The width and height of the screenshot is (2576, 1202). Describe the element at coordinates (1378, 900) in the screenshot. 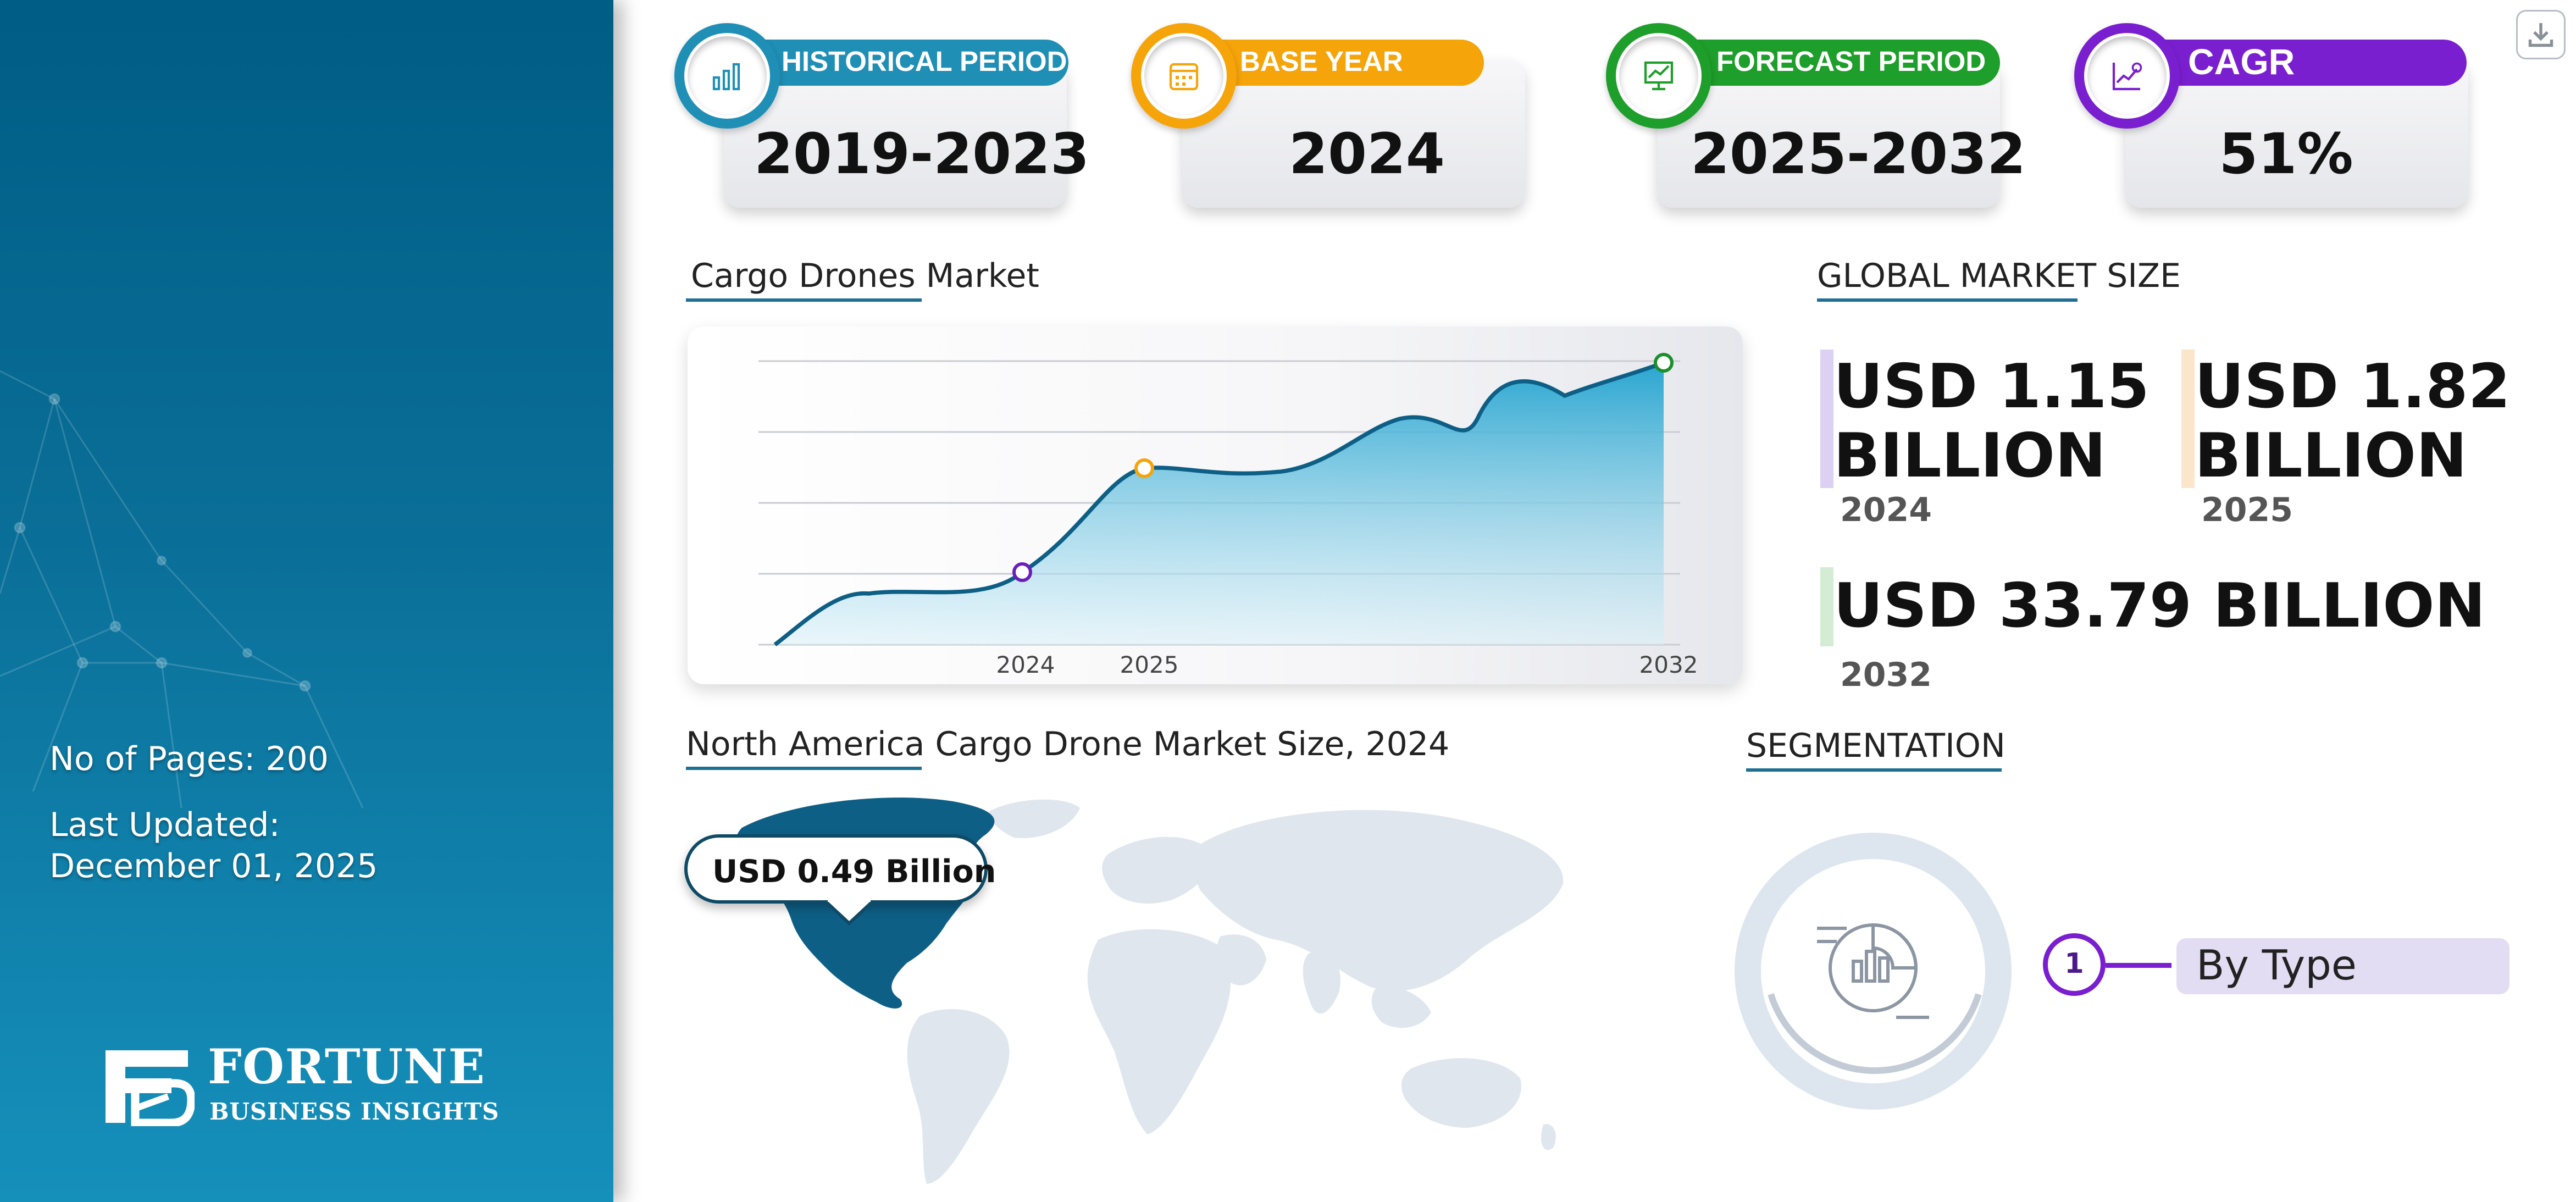

I see `asia` at that location.